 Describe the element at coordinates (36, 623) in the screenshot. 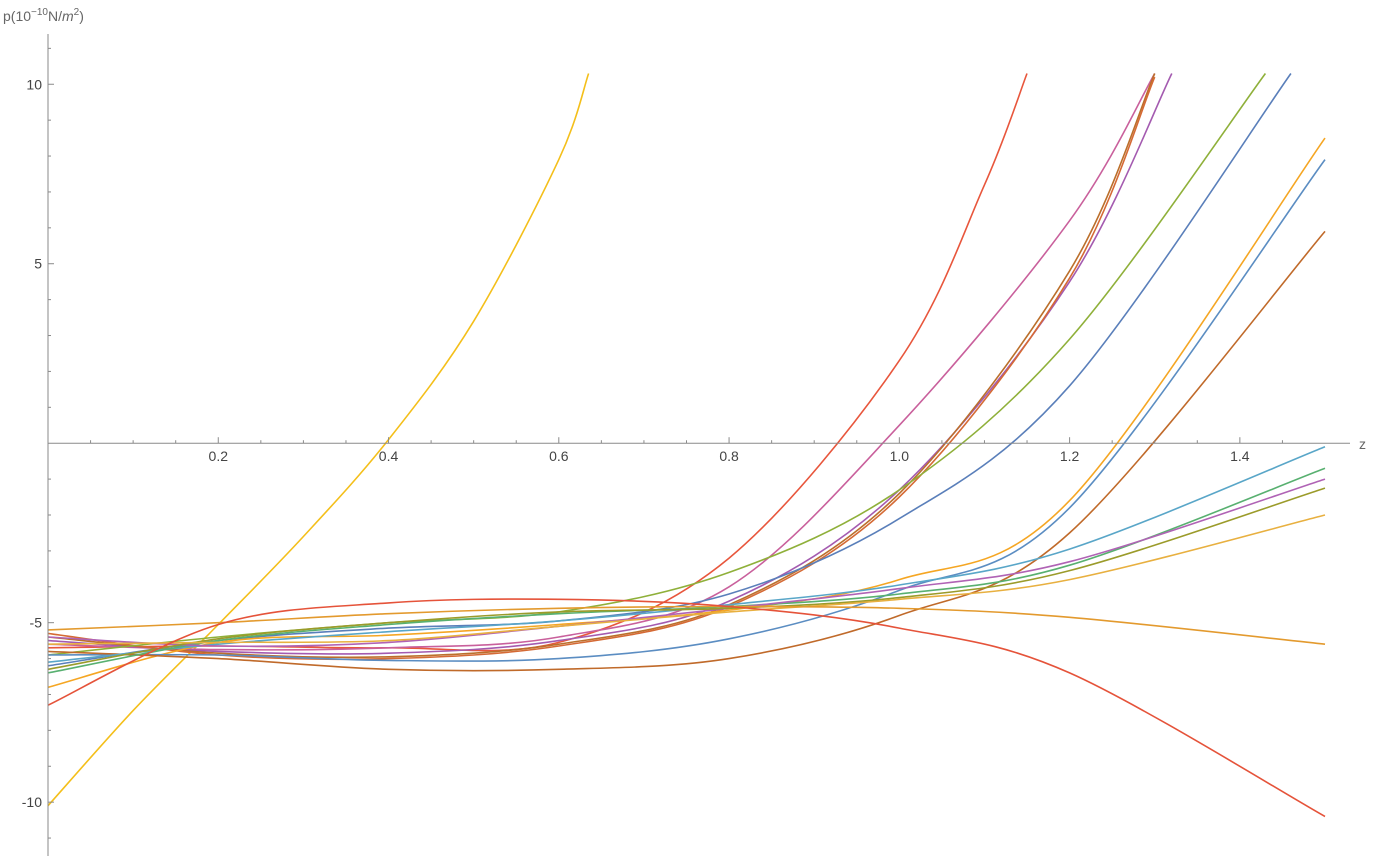

I see `y-tick-label: -5` at that location.